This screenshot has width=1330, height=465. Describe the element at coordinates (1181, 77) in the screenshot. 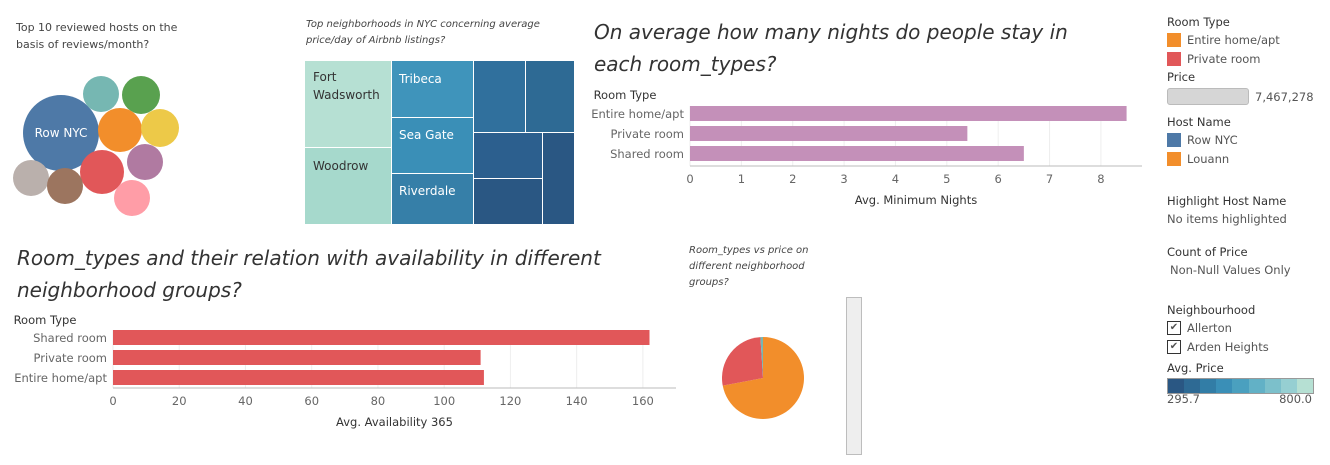

I see `price-head: Price` at that location.